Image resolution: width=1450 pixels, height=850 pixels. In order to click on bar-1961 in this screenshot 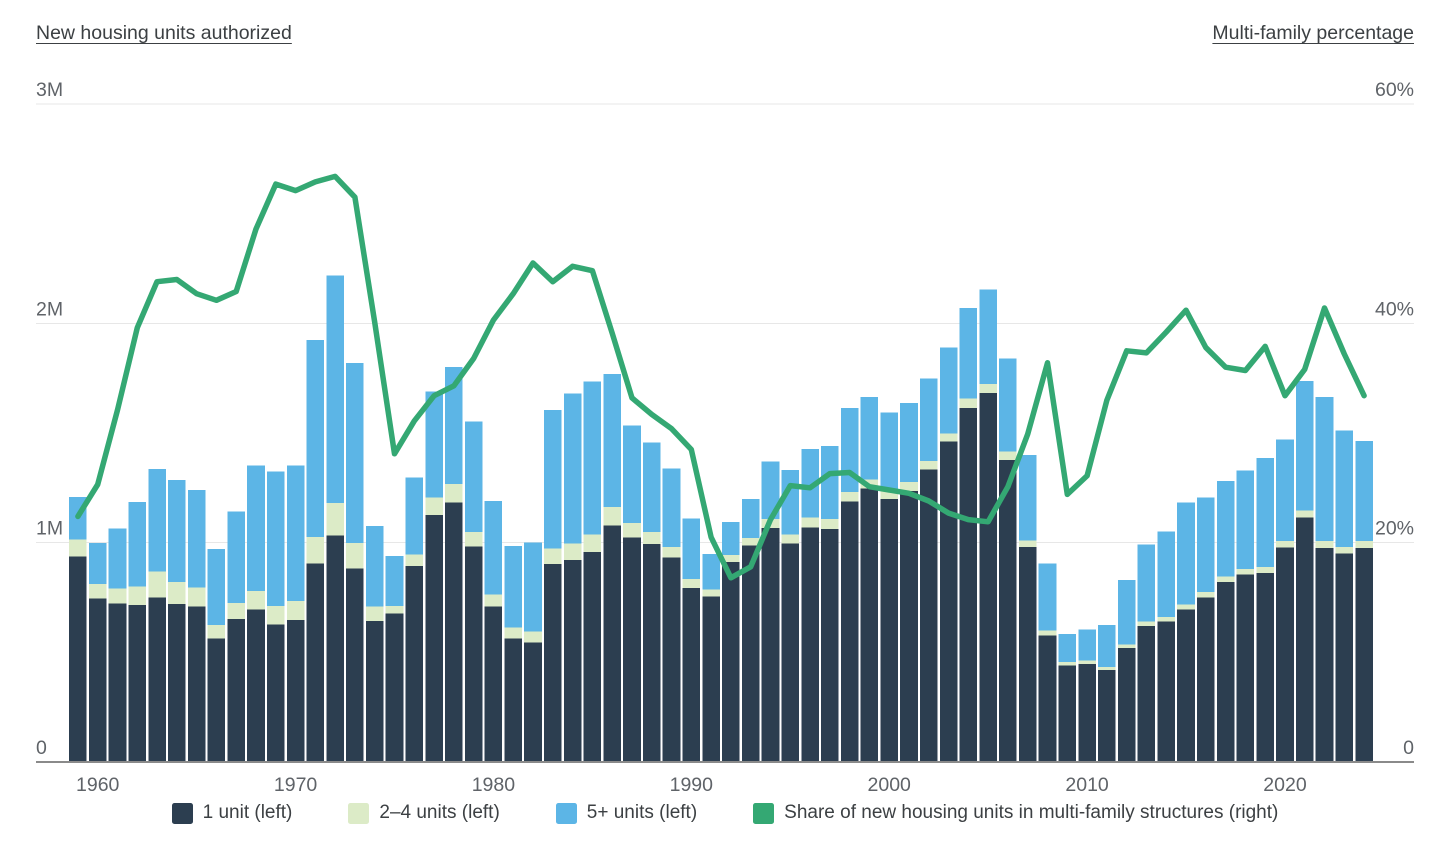, I will do `click(117, 645)`.